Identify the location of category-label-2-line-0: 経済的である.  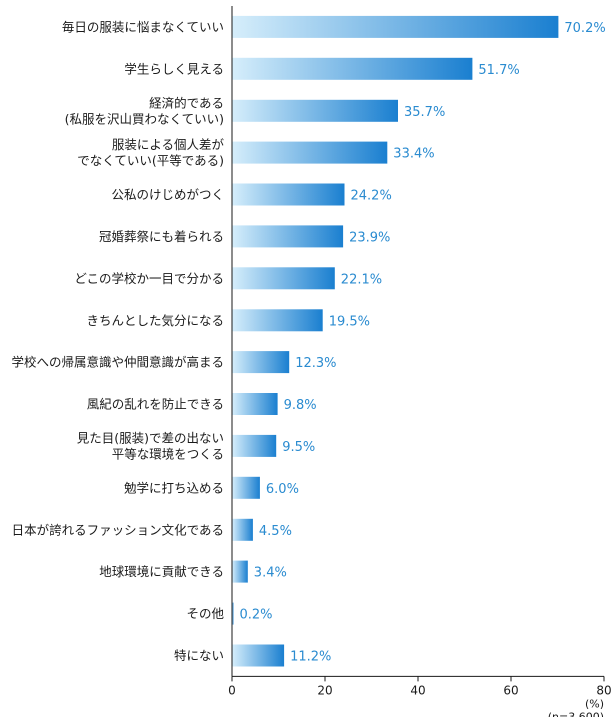
(186, 102).